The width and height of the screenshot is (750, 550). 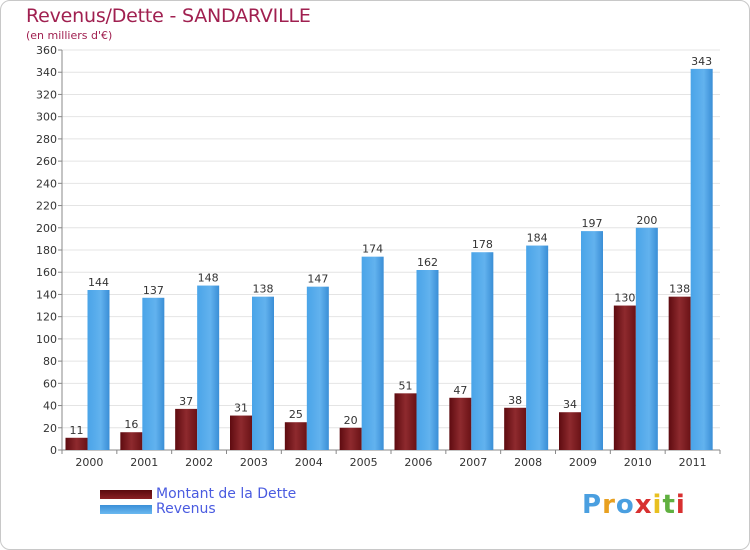 I want to click on proxiti-logo: Proxiti, so click(x=634, y=505).